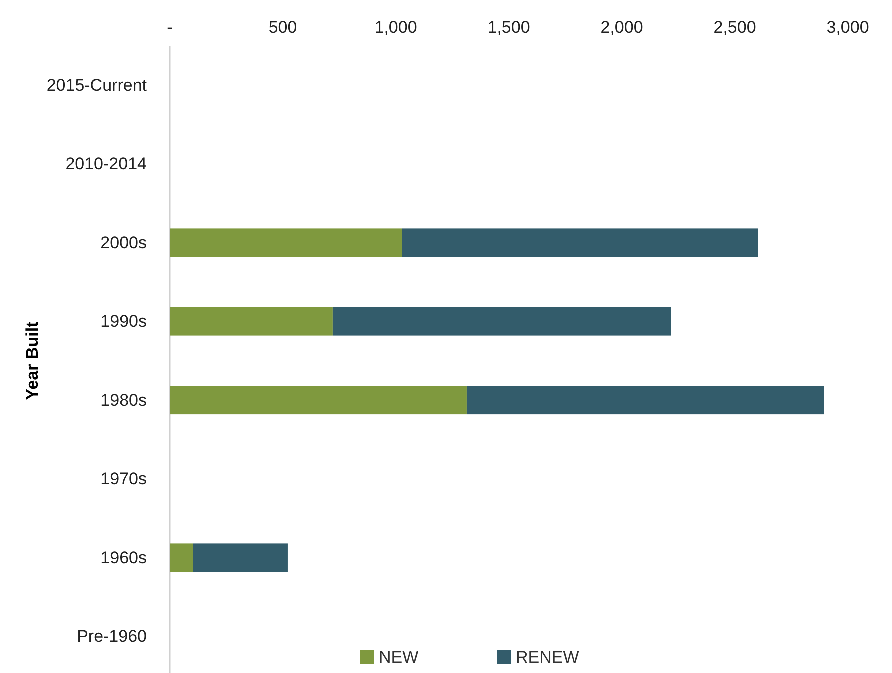 Image resolution: width=892 pixels, height=673 pixels. Describe the element at coordinates (622, 27) in the screenshot. I see `x-tick-label: 2,000` at that location.